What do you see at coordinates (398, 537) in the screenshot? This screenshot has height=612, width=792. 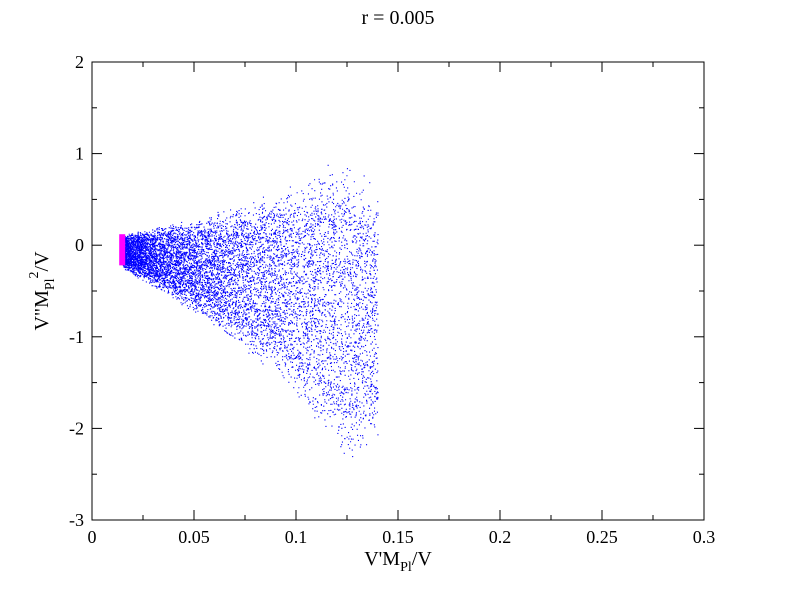 I see `x-tick-label: 0.15` at bounding box center [398, 537].